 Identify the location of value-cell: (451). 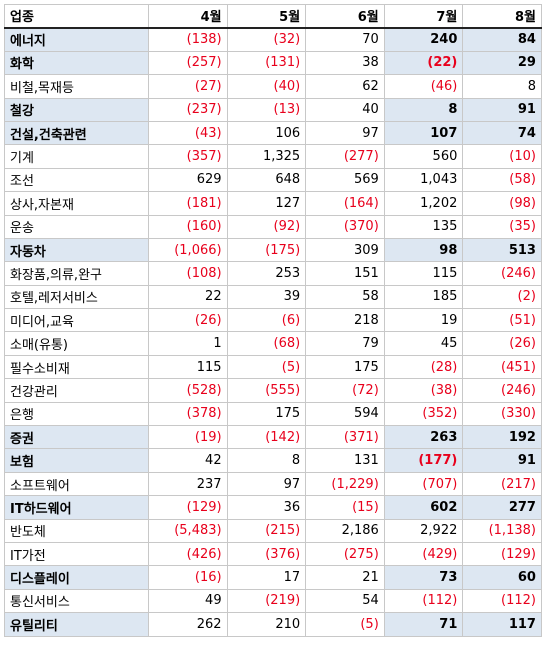
(502, 367).